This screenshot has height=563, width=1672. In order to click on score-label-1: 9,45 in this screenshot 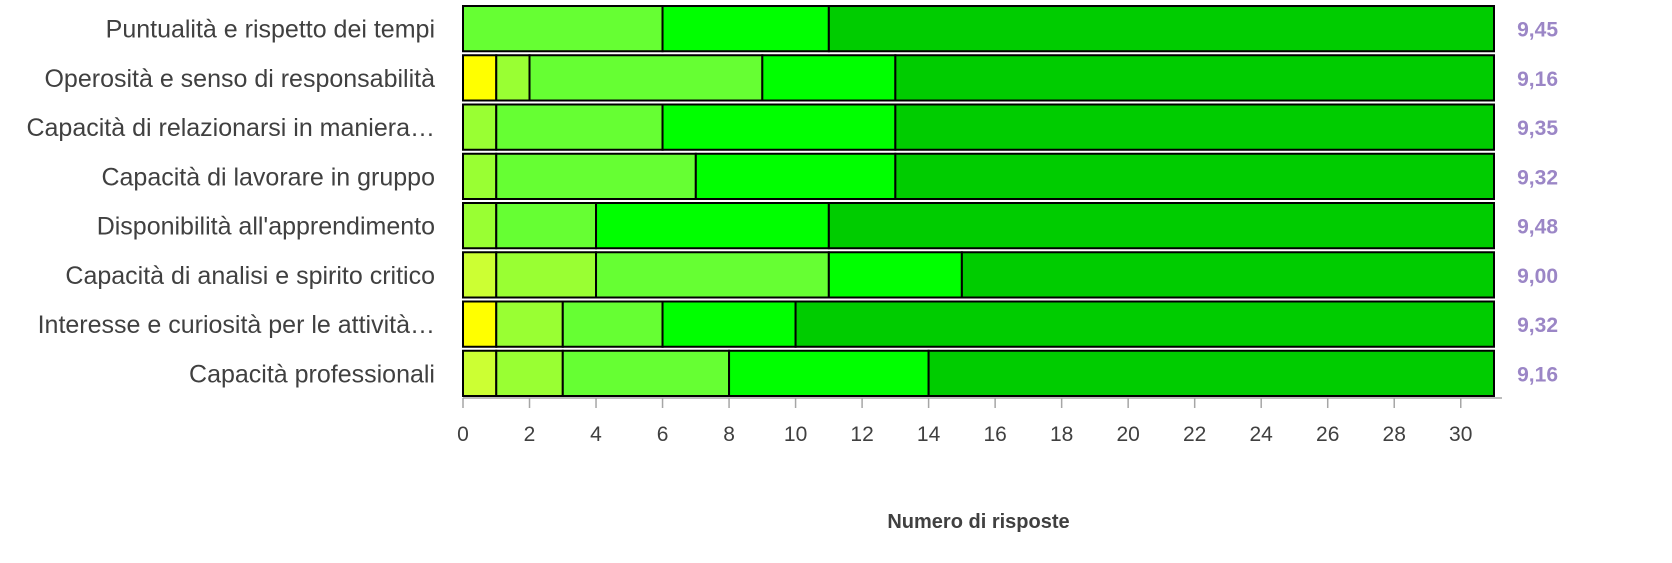, I will do `click(1537, 30)`.